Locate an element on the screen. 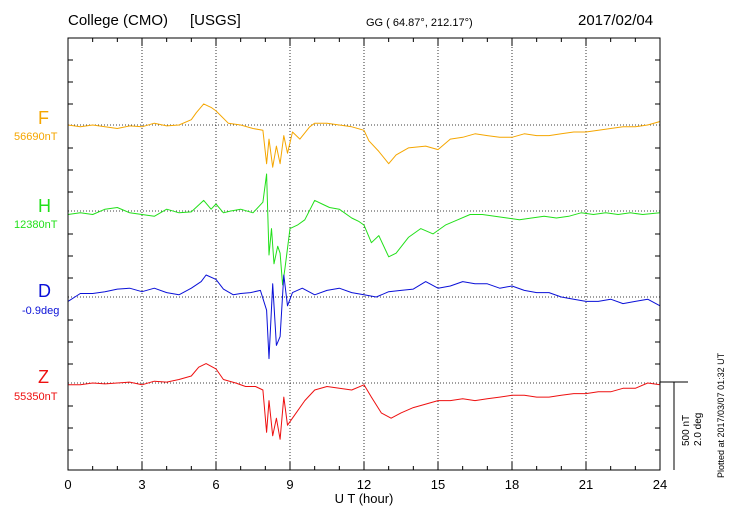 Image resolution: width=730 pixels, height=520 pixels. station-coordinates: GG ( 64.87°, 212.17°) is located at coordinates (419, 23).